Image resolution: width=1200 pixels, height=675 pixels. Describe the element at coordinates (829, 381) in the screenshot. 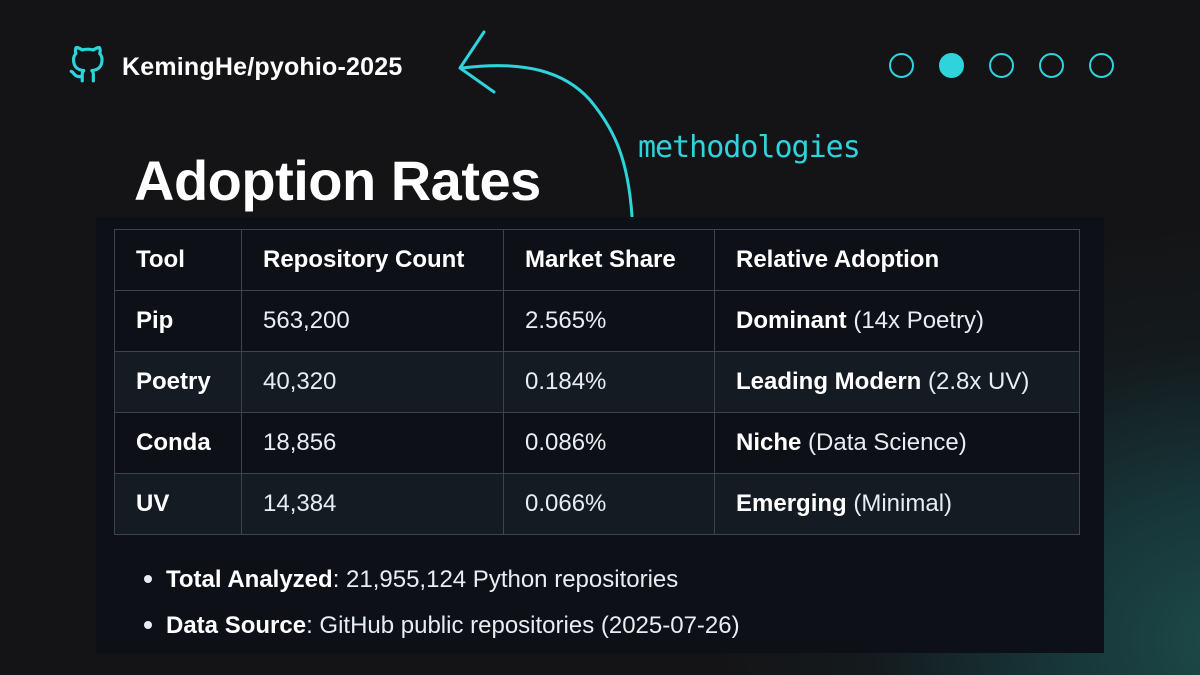

I see `adoption-label: Leading Modern` at that location.